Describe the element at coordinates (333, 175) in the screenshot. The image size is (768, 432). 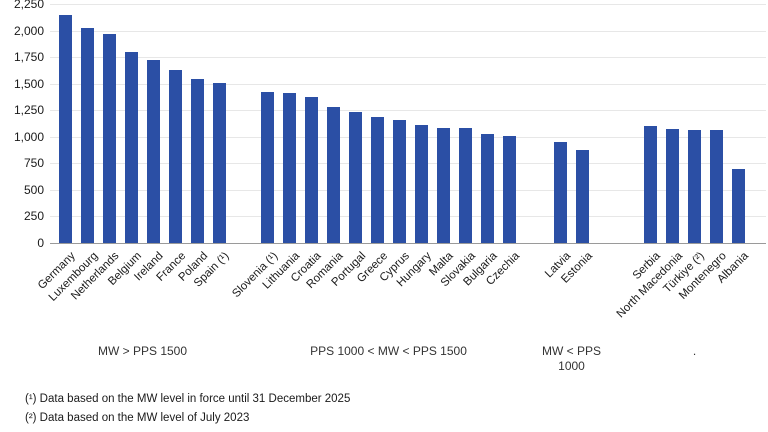
I see `bar-romania` at that location.